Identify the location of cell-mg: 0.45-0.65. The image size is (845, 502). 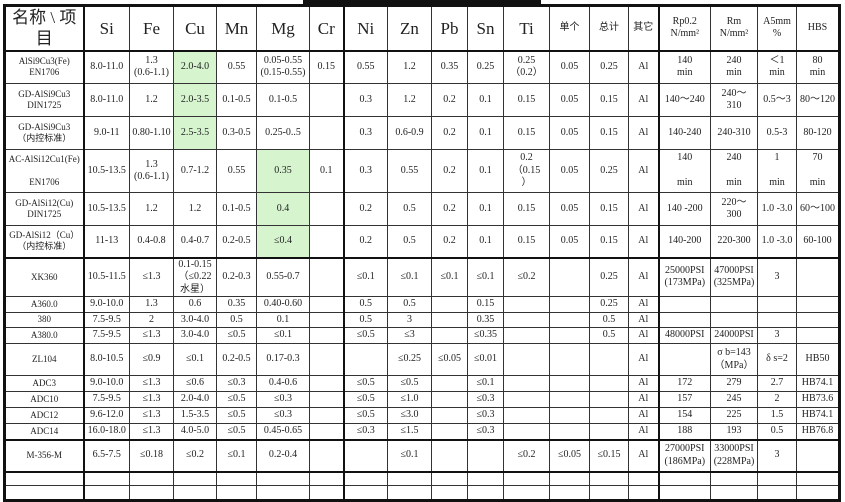
(283, 432).